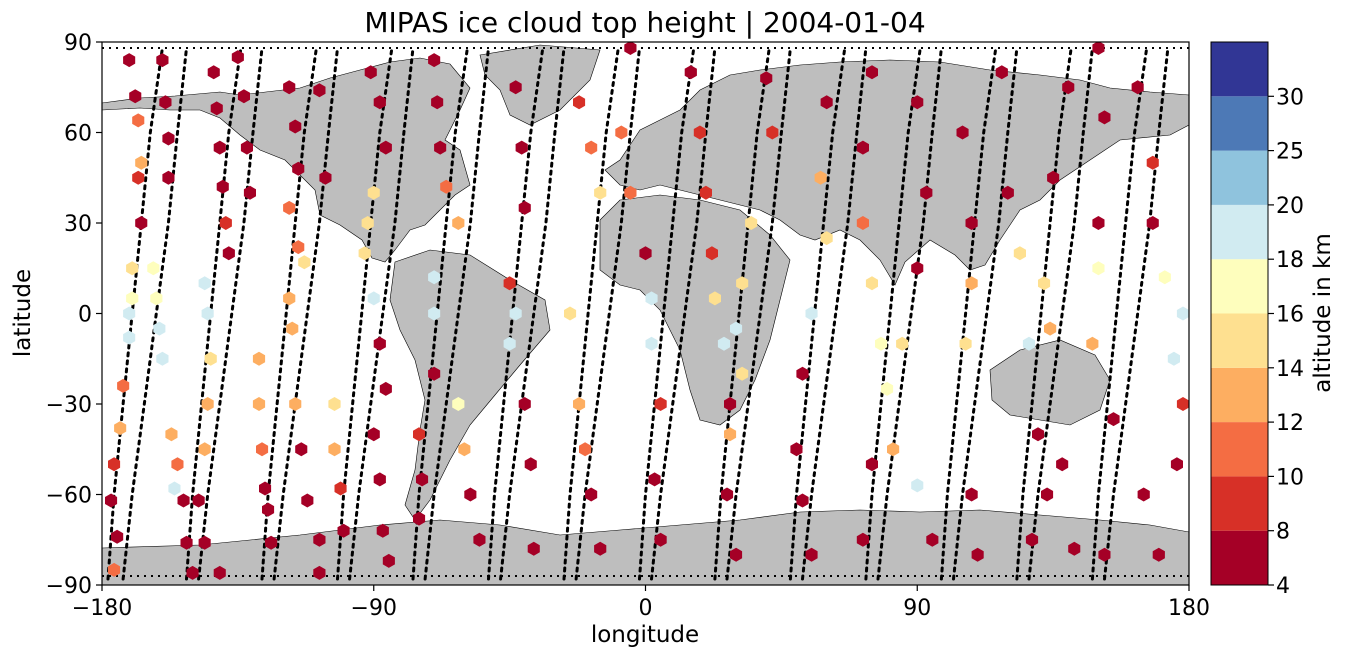  What do you see at coordinates (1189, 608) in the screenshot?
I see `x-tick-label: 180` at bounding box center [1189, 608].